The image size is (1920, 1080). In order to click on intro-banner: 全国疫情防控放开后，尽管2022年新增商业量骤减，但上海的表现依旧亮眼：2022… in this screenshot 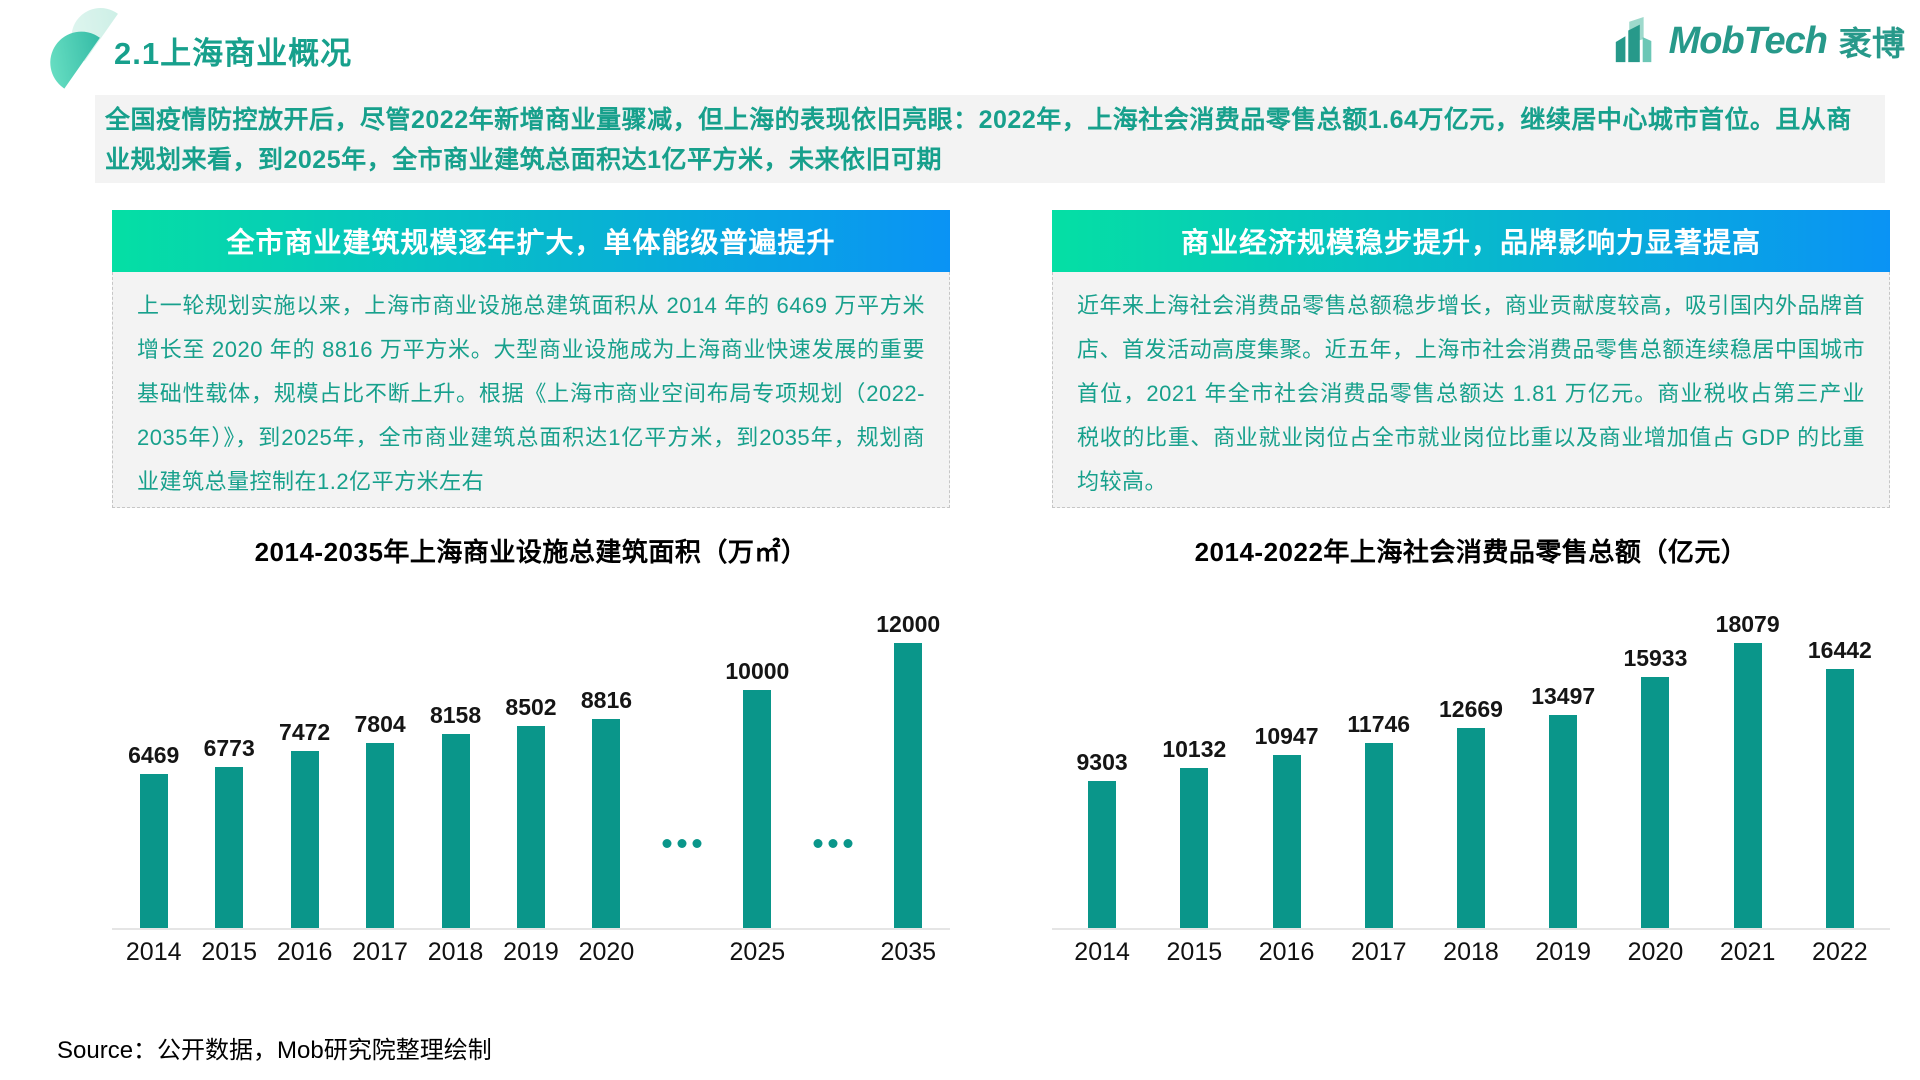, I will do `click(990, 139)`.